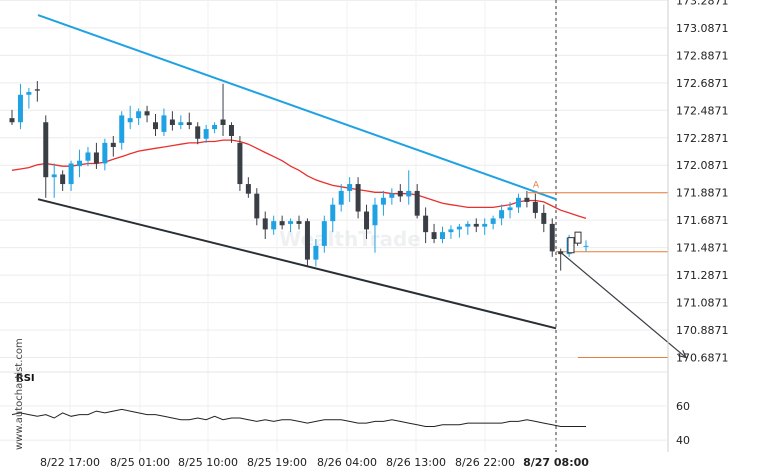 Image resolution: width=760 pixels, height=475 pixels. I want to click on price-tick-label: 171.2871, so click(702, 275).